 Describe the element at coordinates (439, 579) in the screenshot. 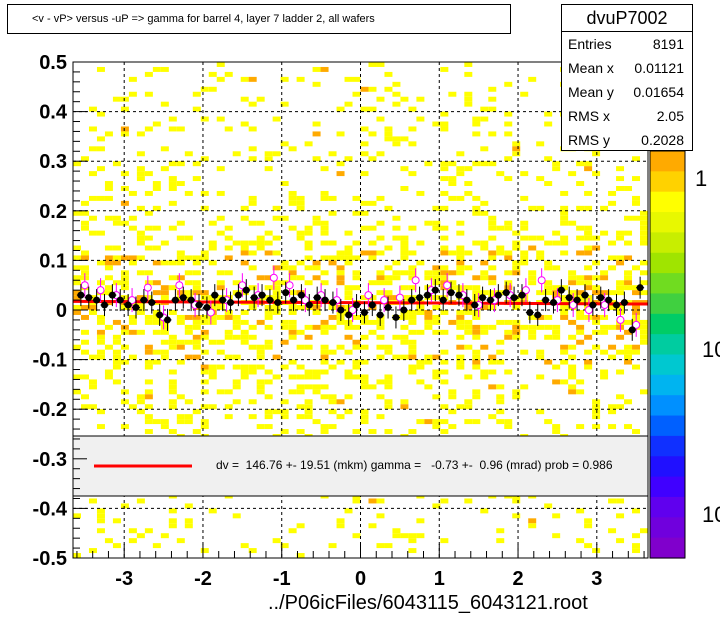

I see `x-tick-label: 1` at that location.